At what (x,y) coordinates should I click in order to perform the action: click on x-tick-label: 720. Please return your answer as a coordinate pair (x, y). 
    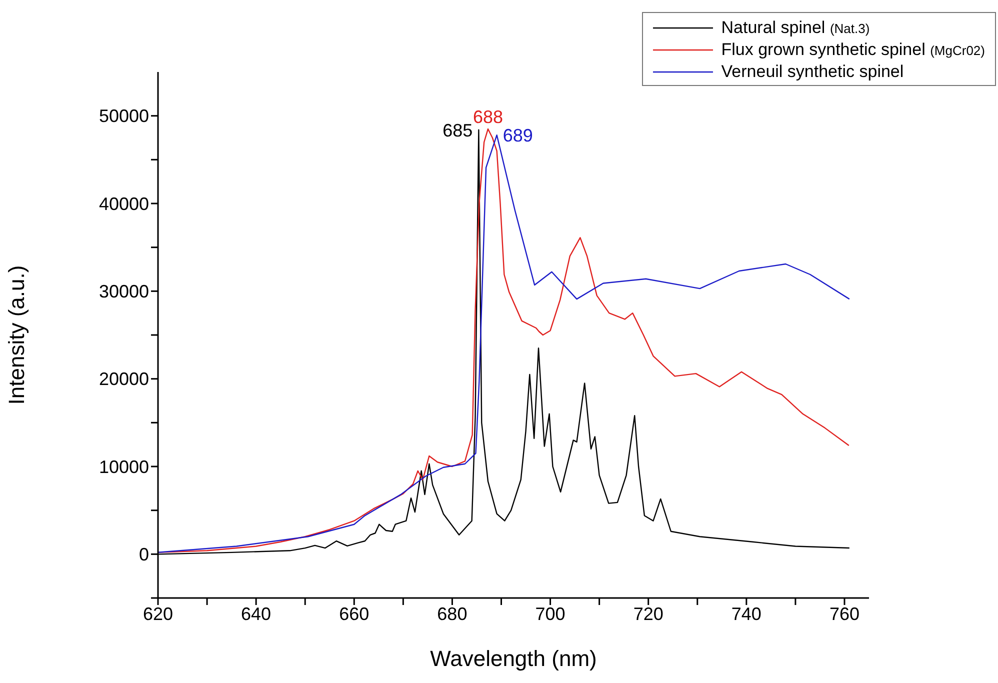
    Looking at the image, I should click on (648, 614).